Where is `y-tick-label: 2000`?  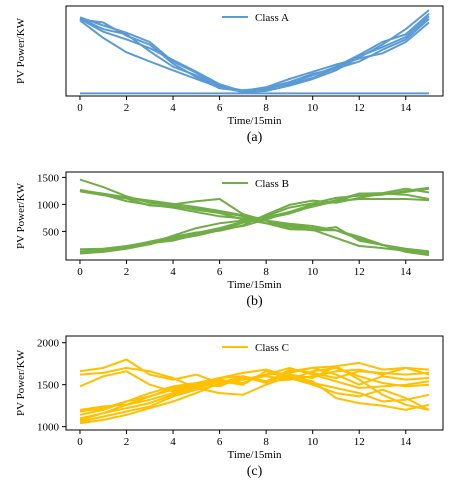 y-tick-label: 2000 is located at coordinates (48, 344).